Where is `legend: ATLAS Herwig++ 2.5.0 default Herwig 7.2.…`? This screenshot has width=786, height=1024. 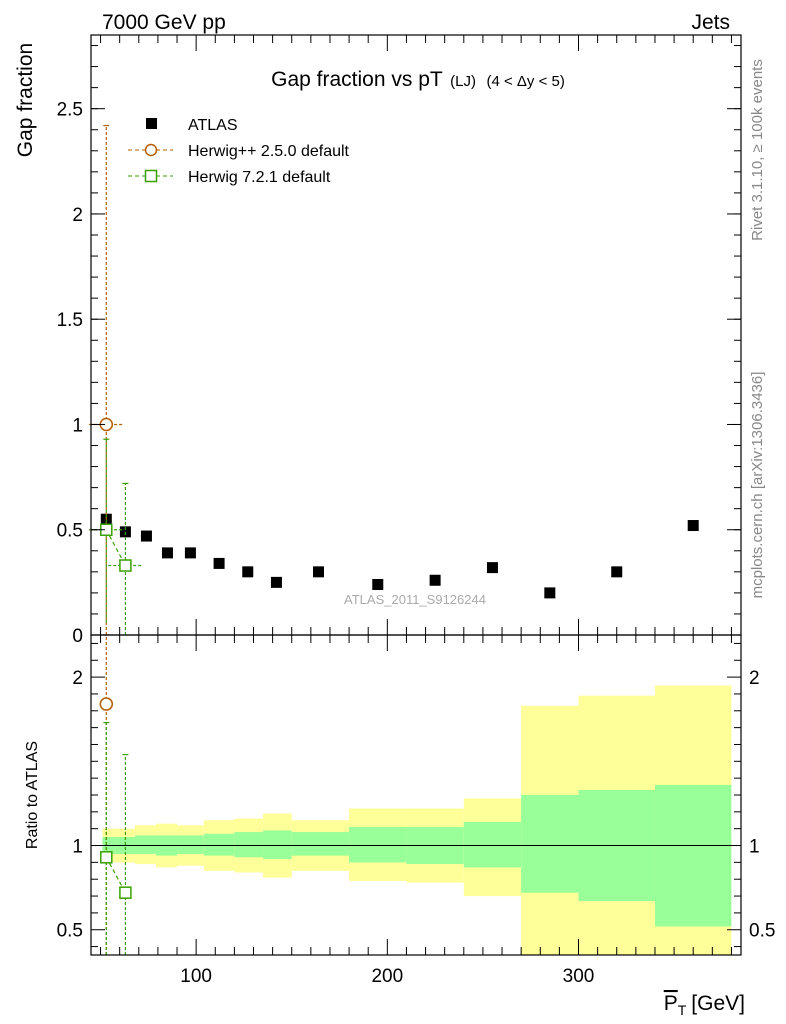 legend: ATLAS Herwig++ 2.5.0 default Herwig 7.2.… is located at coordinates (239, 151).